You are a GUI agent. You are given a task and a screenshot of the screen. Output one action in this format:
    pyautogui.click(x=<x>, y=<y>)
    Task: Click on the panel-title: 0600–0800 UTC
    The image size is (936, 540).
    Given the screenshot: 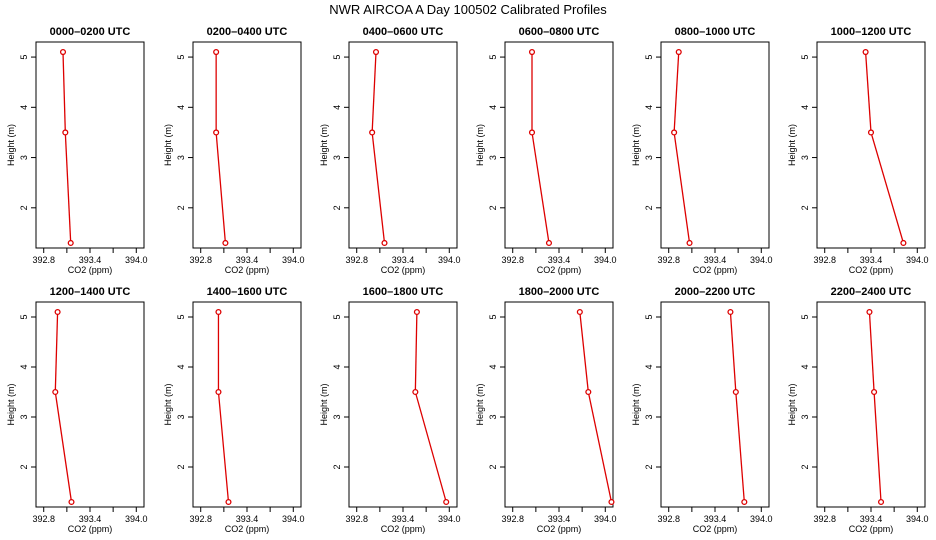 What is the action you would take?
    pyautogui.click(x=559, y=32)
    